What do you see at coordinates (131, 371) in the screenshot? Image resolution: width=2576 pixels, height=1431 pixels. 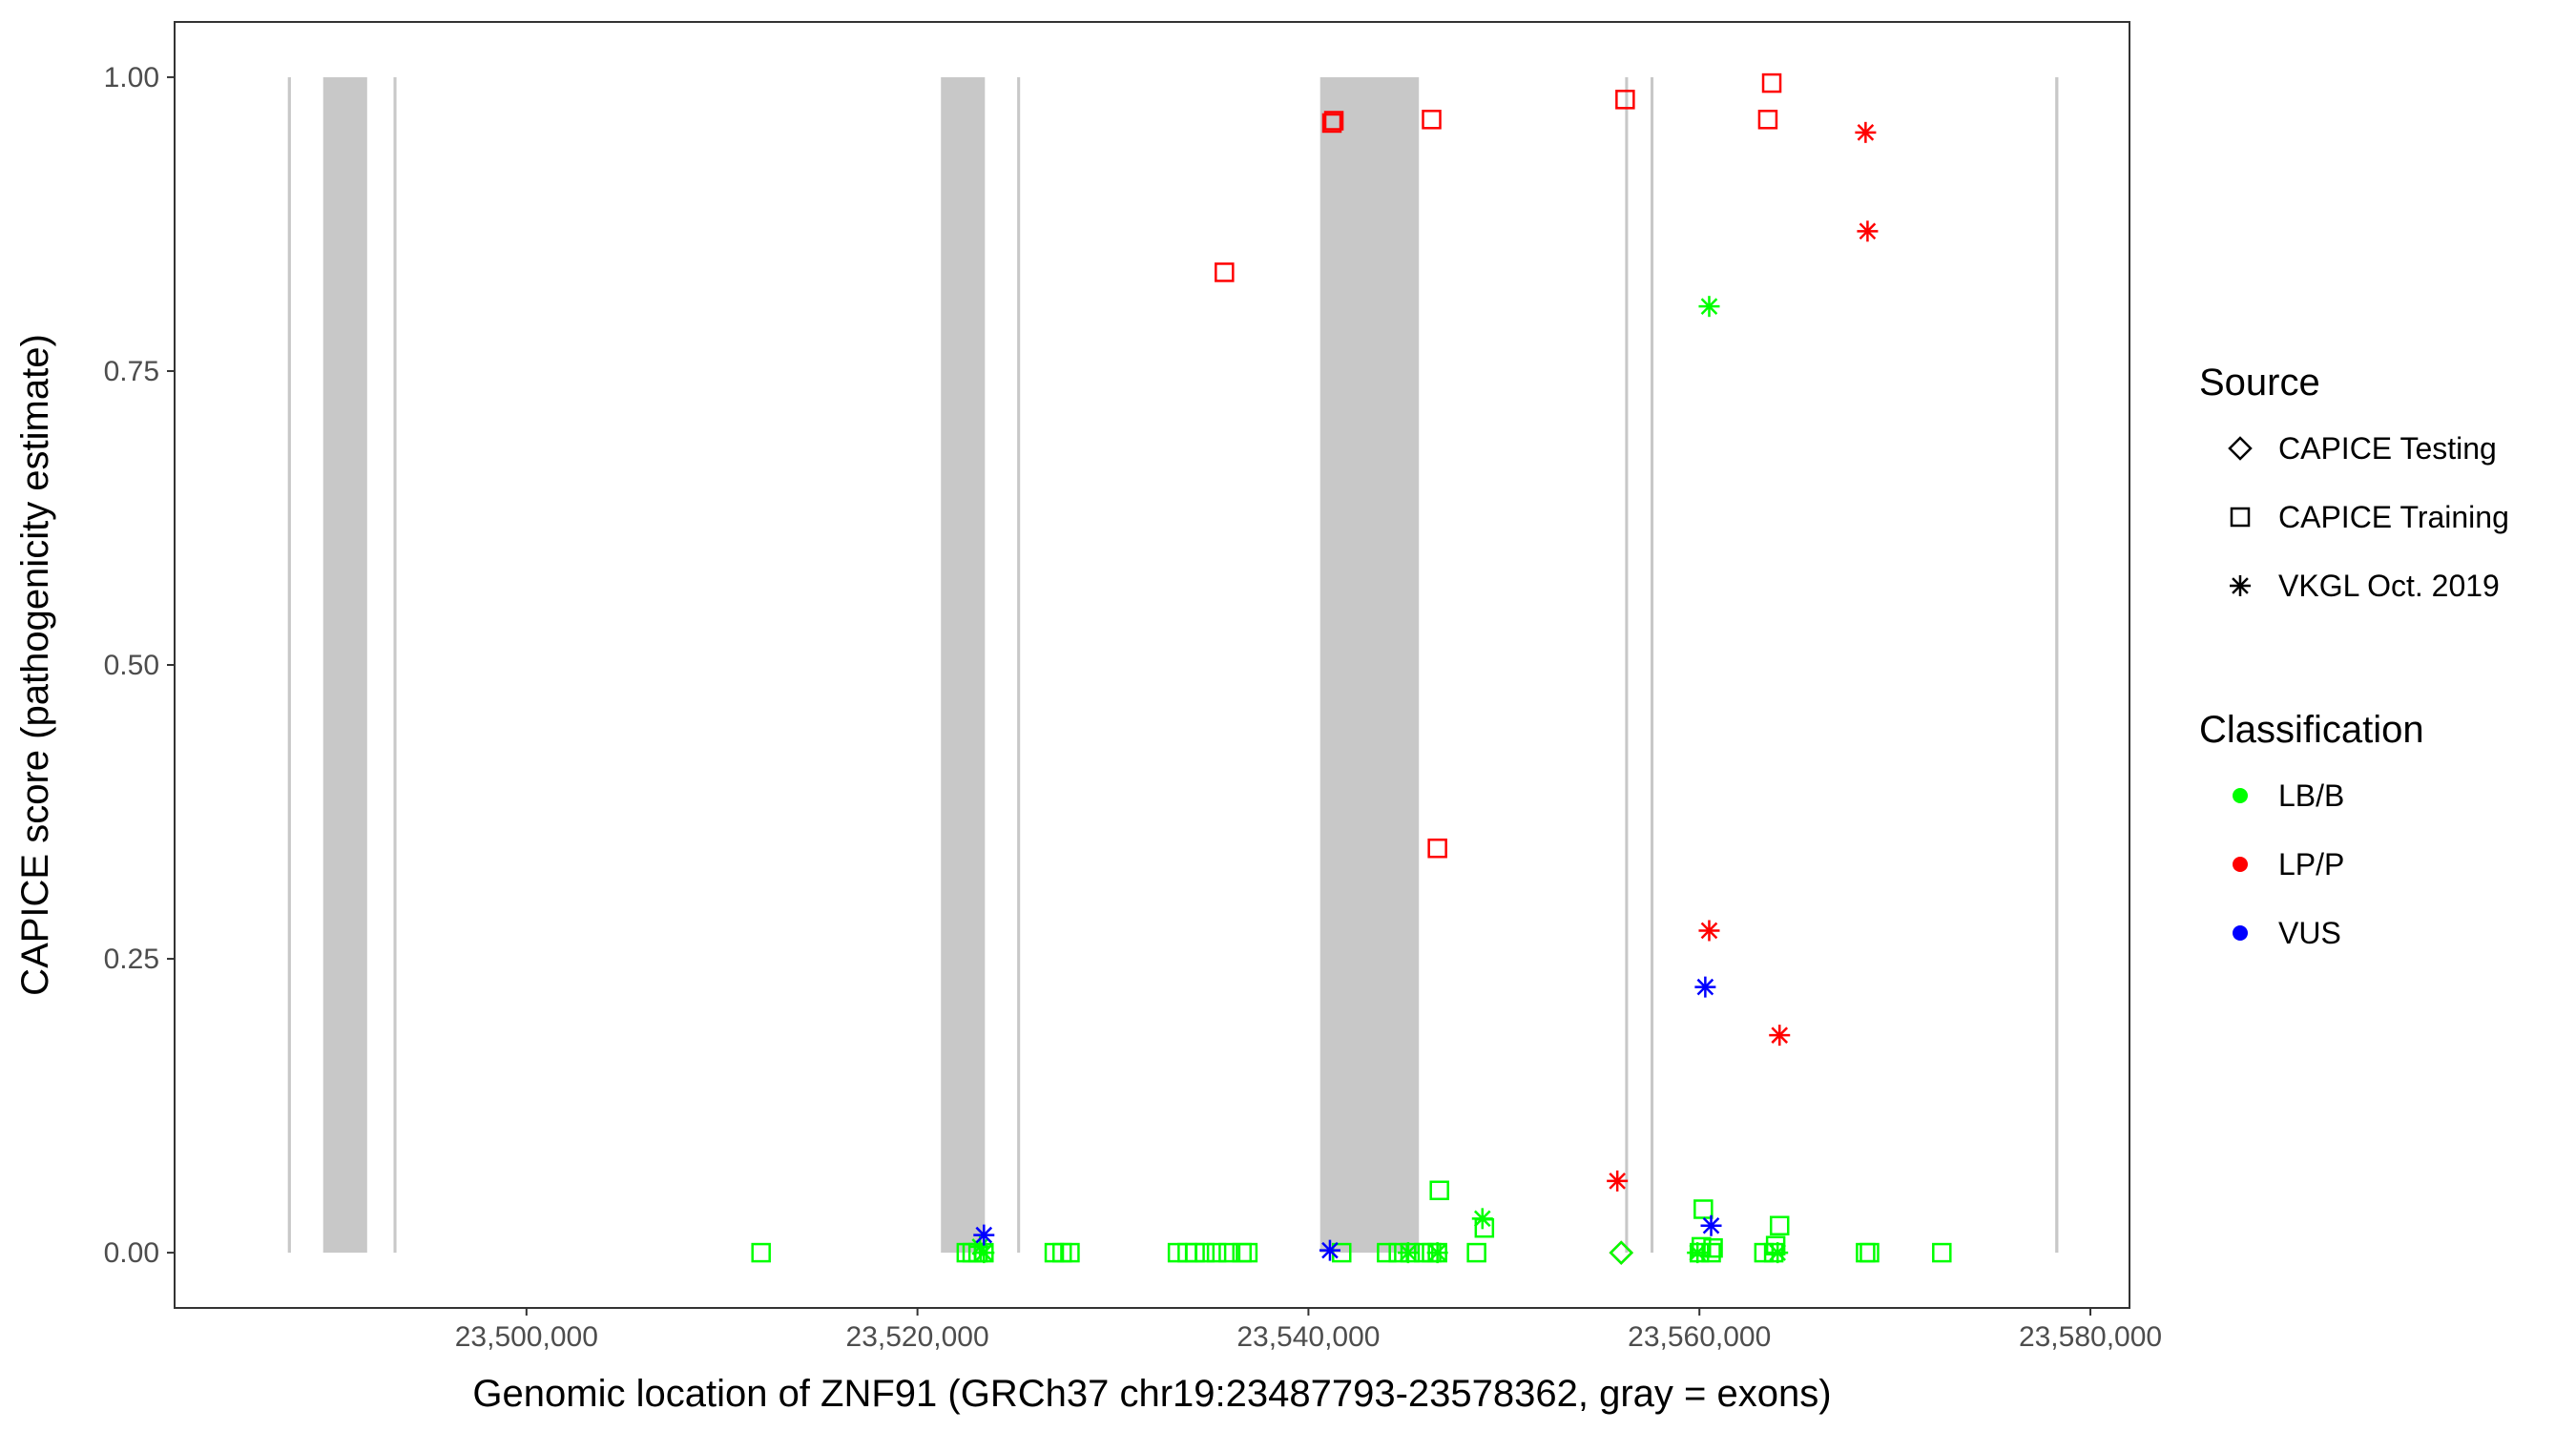 I see `y-tick-label: 0.75` at bounding box center [131, 371].